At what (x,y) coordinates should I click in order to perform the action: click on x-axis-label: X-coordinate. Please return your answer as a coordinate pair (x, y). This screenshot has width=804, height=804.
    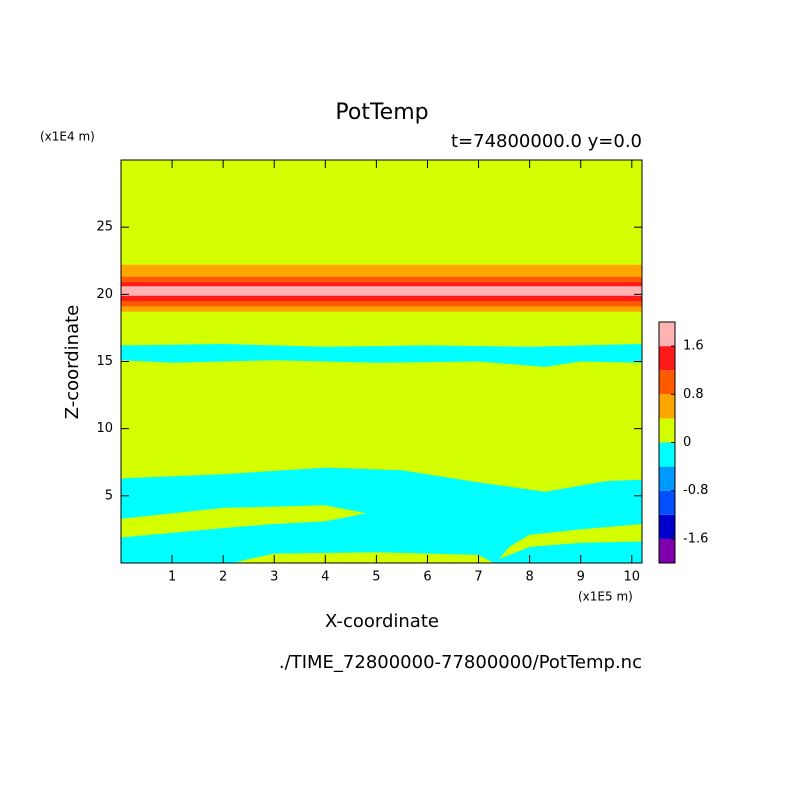
    Looking at the image, I should click on (382, 621).